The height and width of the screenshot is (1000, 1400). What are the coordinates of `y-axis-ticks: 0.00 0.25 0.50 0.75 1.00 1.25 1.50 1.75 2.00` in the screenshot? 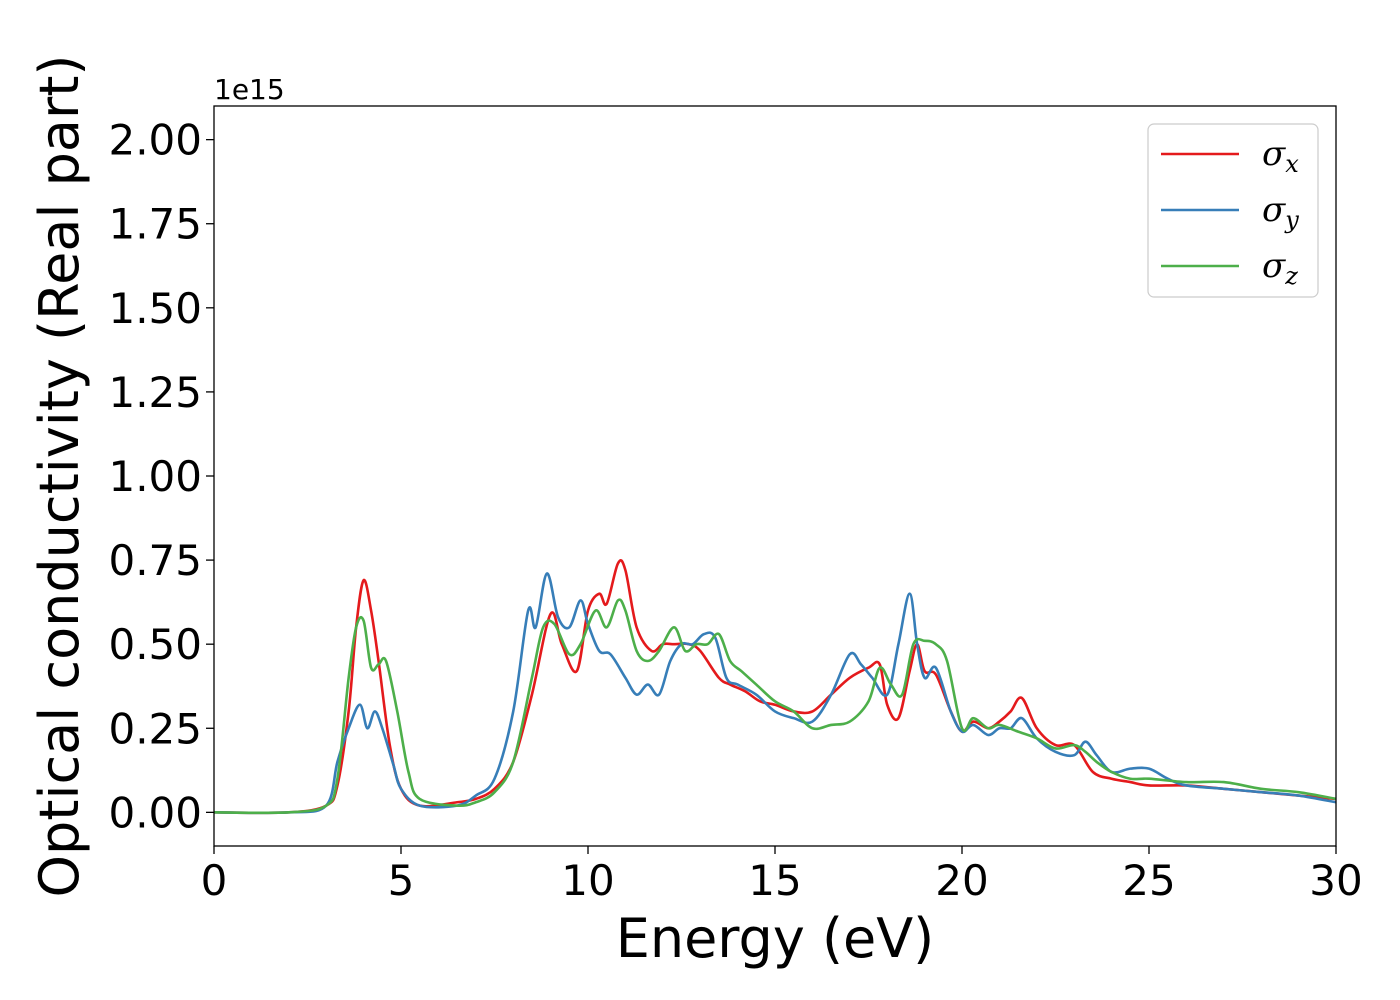 It's located at (161, 476).